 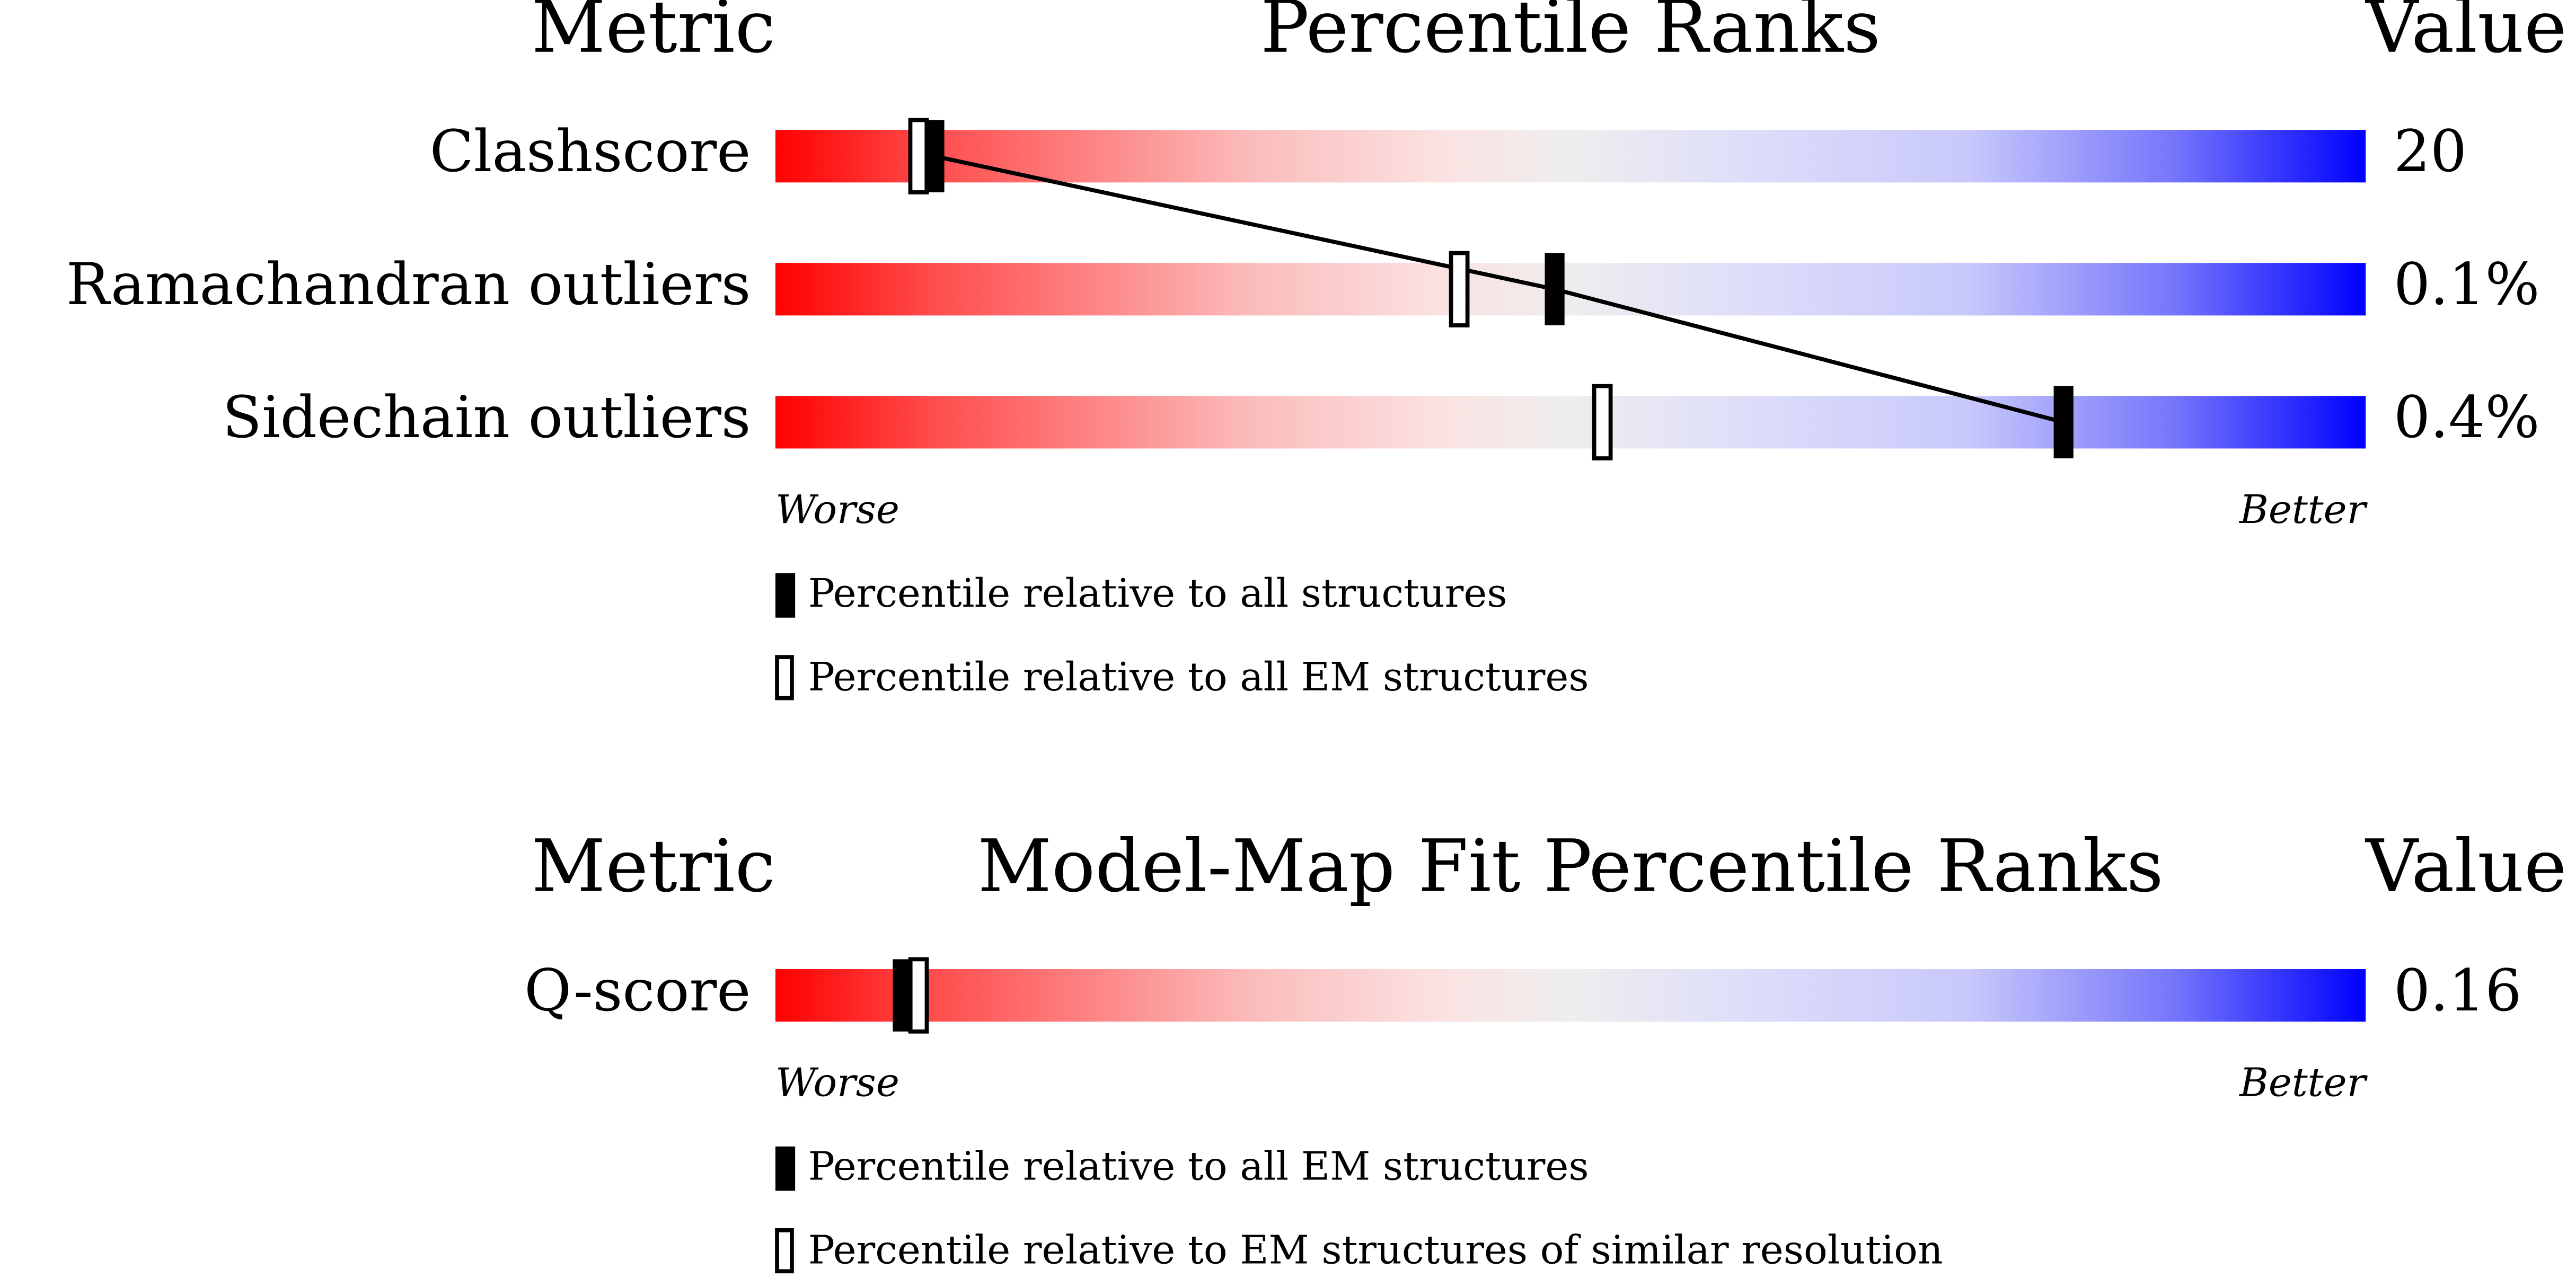 What do you see at coordinates (637, 990) in the screenshot?
I see `metric-label: Q-score` at bounding box center [637, 990].